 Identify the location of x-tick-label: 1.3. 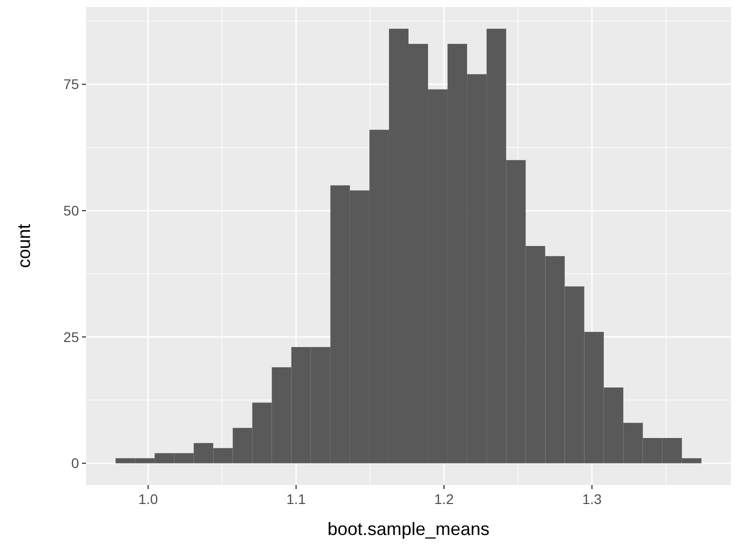
(592, 499).